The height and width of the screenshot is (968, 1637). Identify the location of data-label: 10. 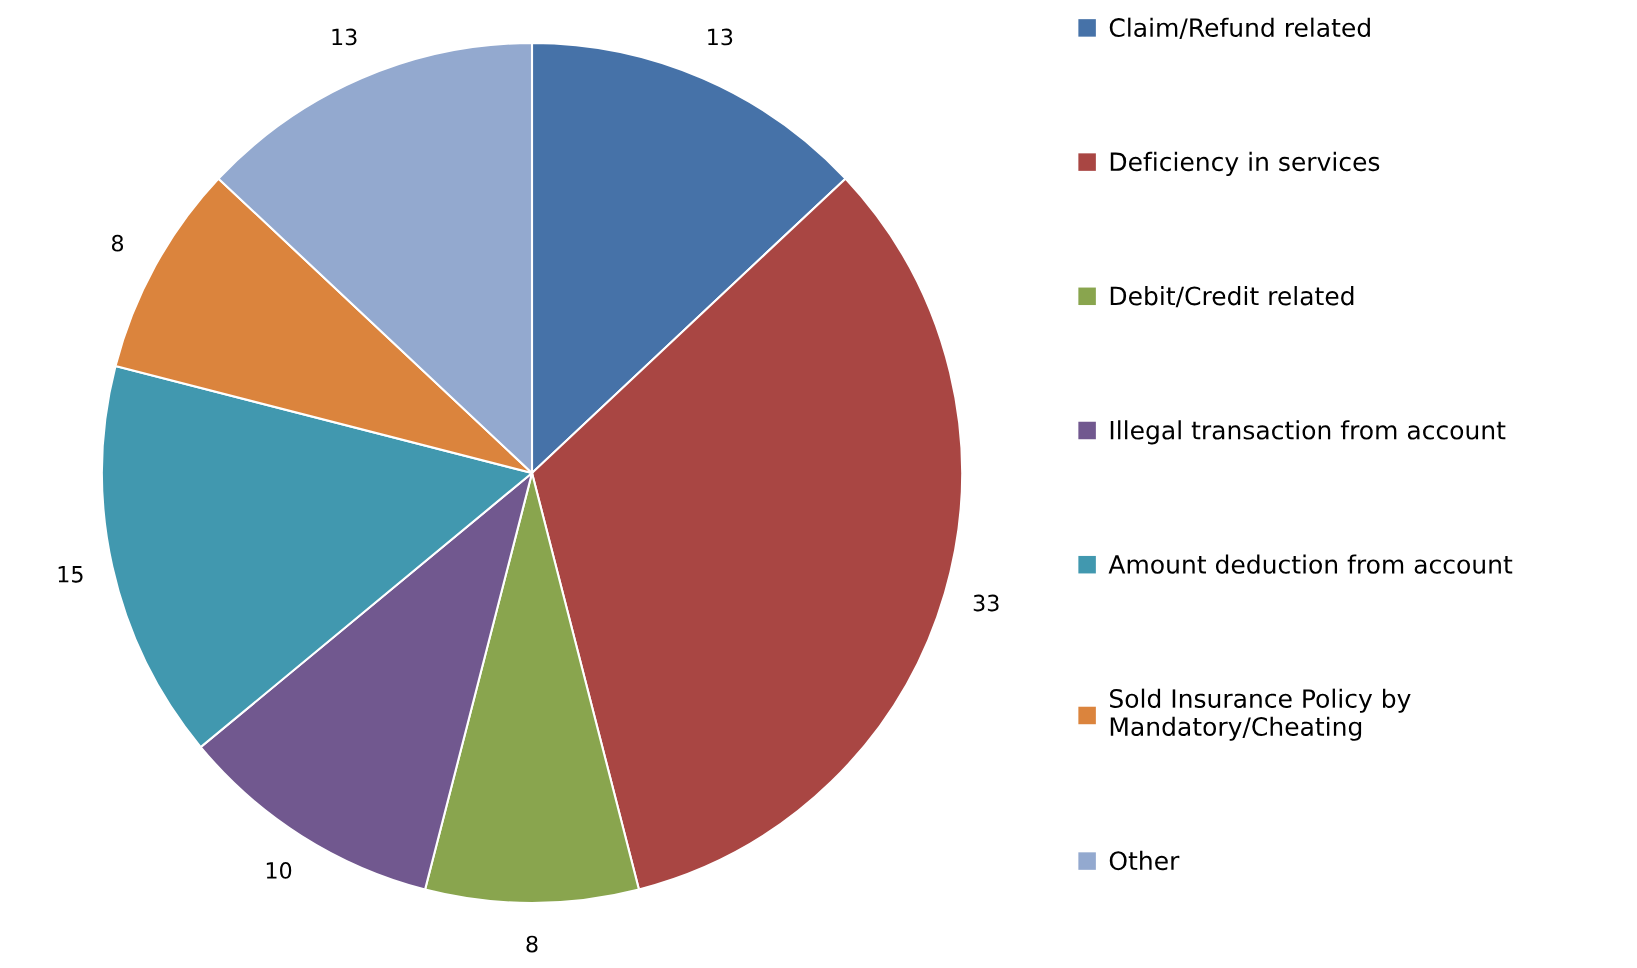
(279, 870).